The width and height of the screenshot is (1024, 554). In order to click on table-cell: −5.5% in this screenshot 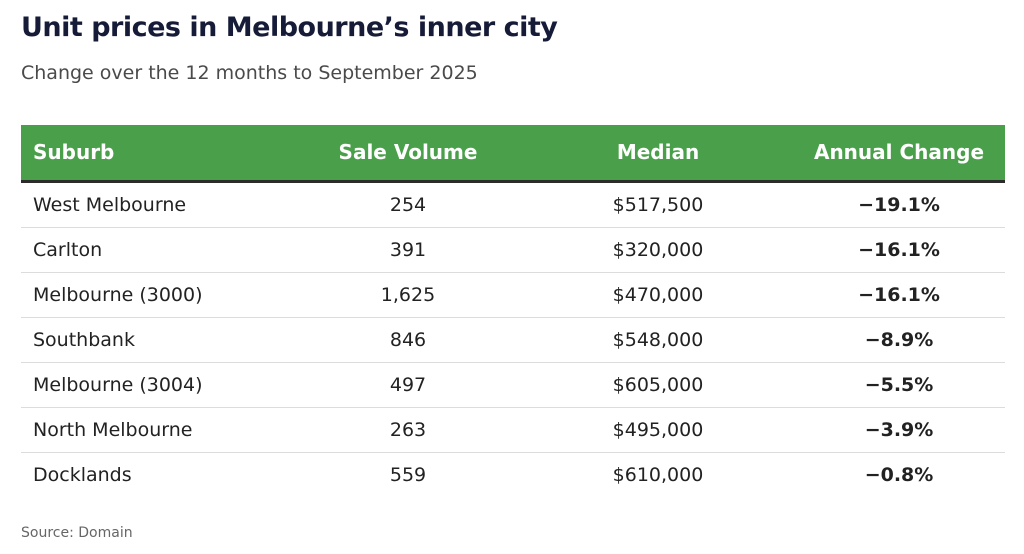, I will do `click(899, 385)`.